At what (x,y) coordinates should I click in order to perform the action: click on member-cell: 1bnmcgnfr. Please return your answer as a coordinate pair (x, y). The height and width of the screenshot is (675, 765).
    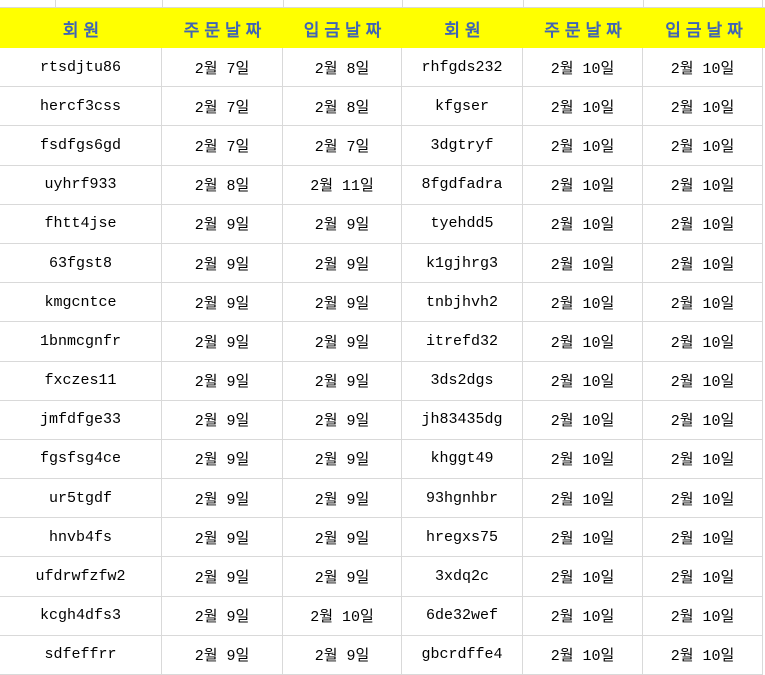
    Looking at the image, I should click on (81, 341).